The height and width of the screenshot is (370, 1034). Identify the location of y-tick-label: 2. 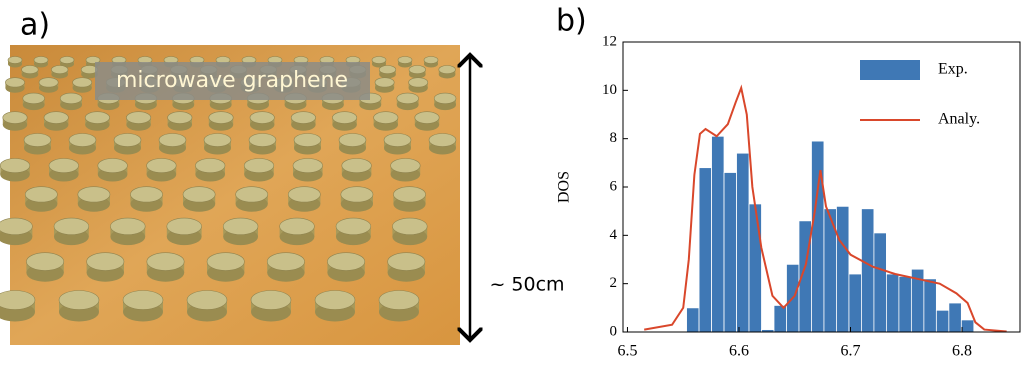
(614, 283).